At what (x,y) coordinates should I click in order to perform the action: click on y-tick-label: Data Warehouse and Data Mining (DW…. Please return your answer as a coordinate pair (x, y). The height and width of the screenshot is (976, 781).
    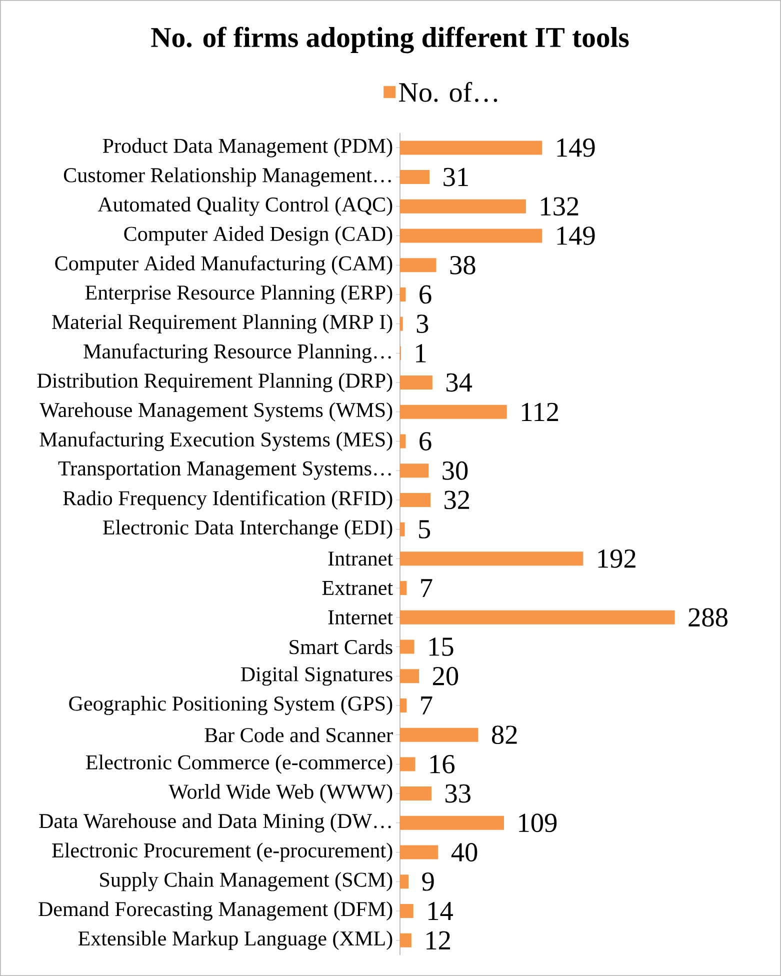
    Looking at the image, I should click on (215, 822).